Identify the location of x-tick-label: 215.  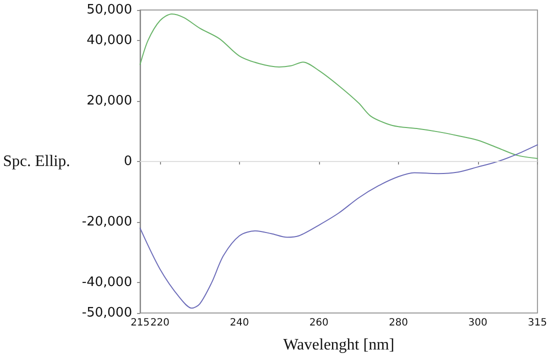
(140, 323).